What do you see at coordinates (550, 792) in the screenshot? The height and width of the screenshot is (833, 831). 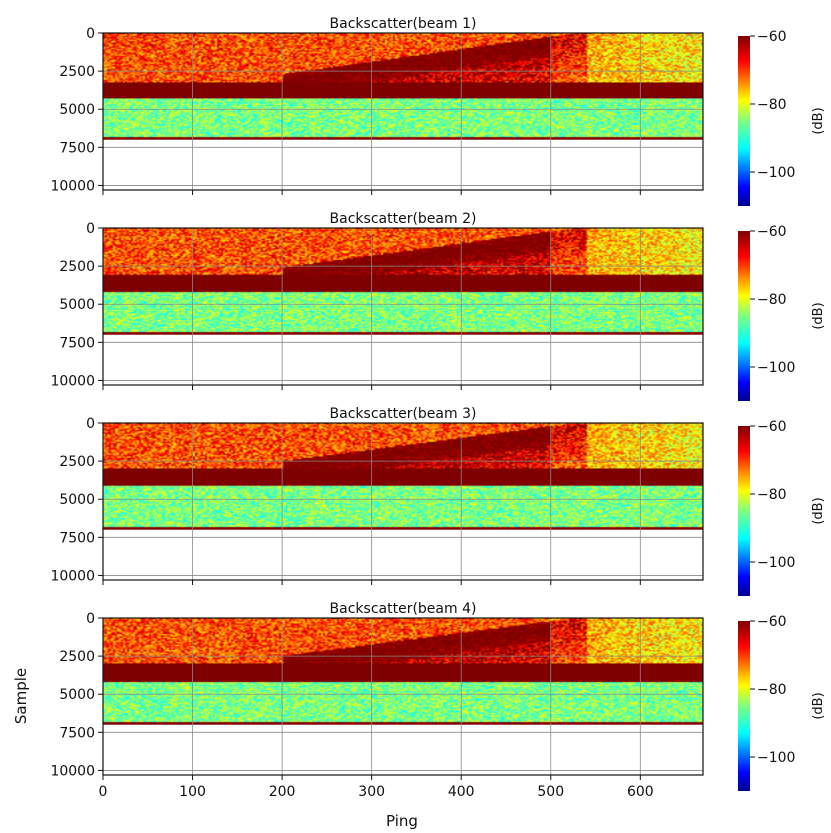 I see `x-tick-label: 500` at bounding box center [550, 792].